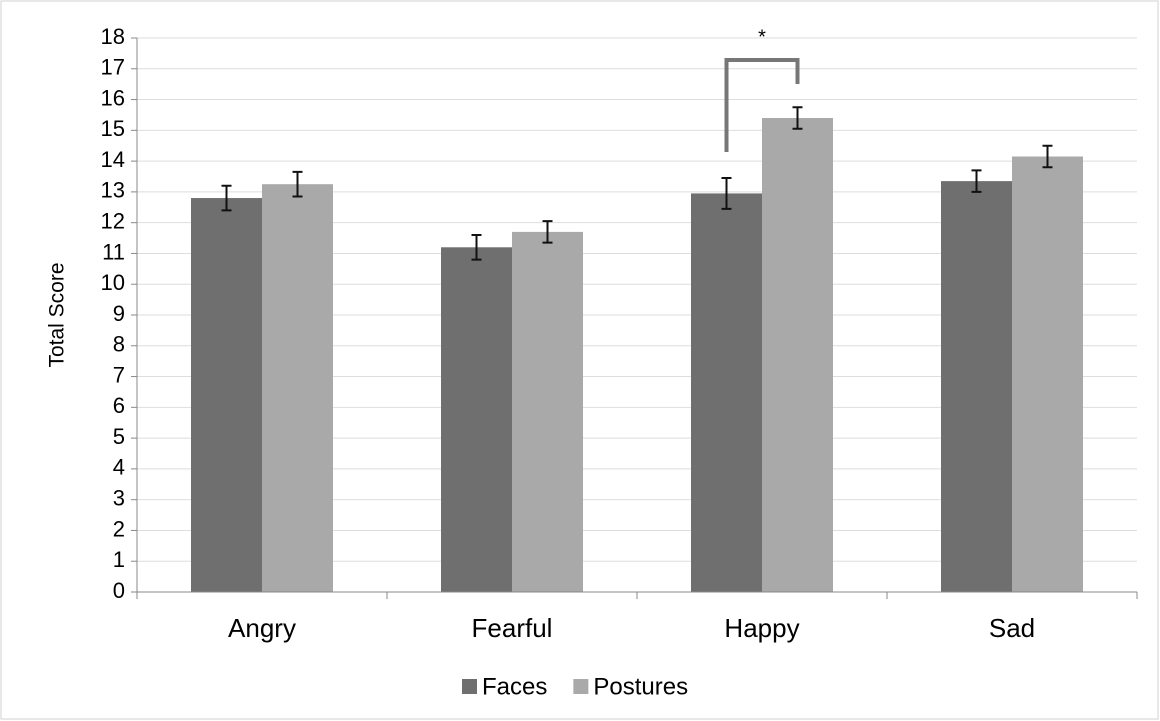 The height and width of the screenshot is (721, 1160). I want to click on y-tick-label: 18, so click(113, 36).